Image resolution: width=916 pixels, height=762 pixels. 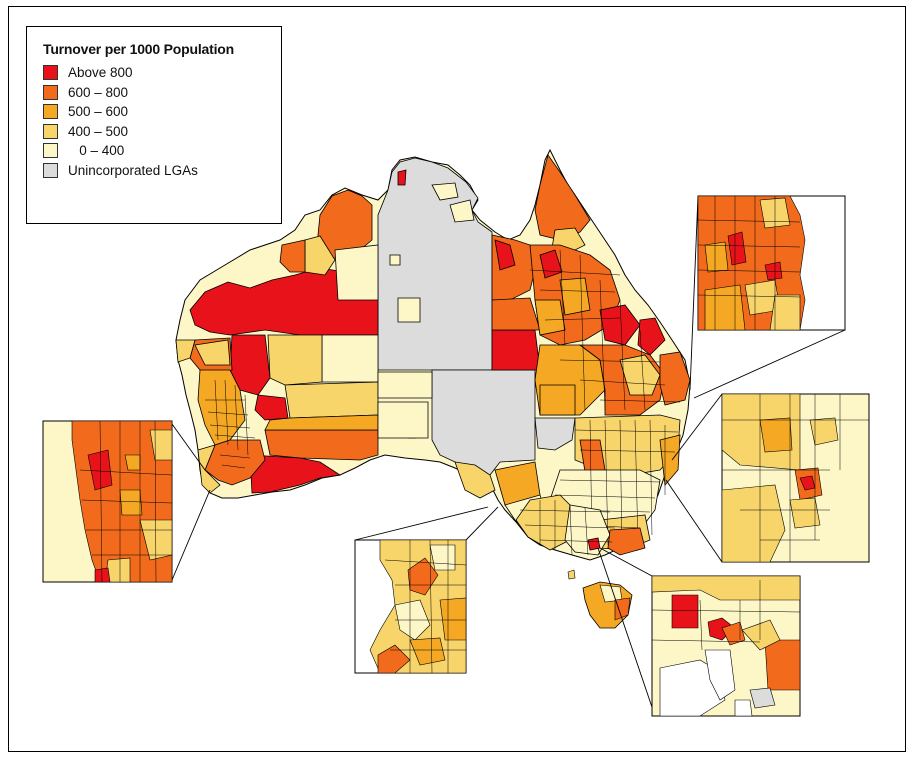 I want to click on legend-label: 0 – 400, so click(x=96, y=151).